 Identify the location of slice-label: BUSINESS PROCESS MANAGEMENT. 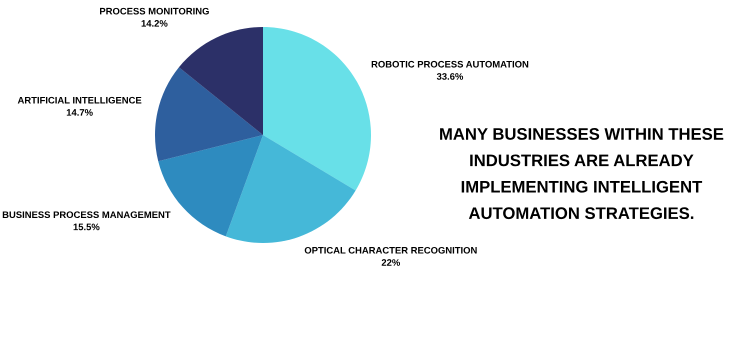
(86, 214).